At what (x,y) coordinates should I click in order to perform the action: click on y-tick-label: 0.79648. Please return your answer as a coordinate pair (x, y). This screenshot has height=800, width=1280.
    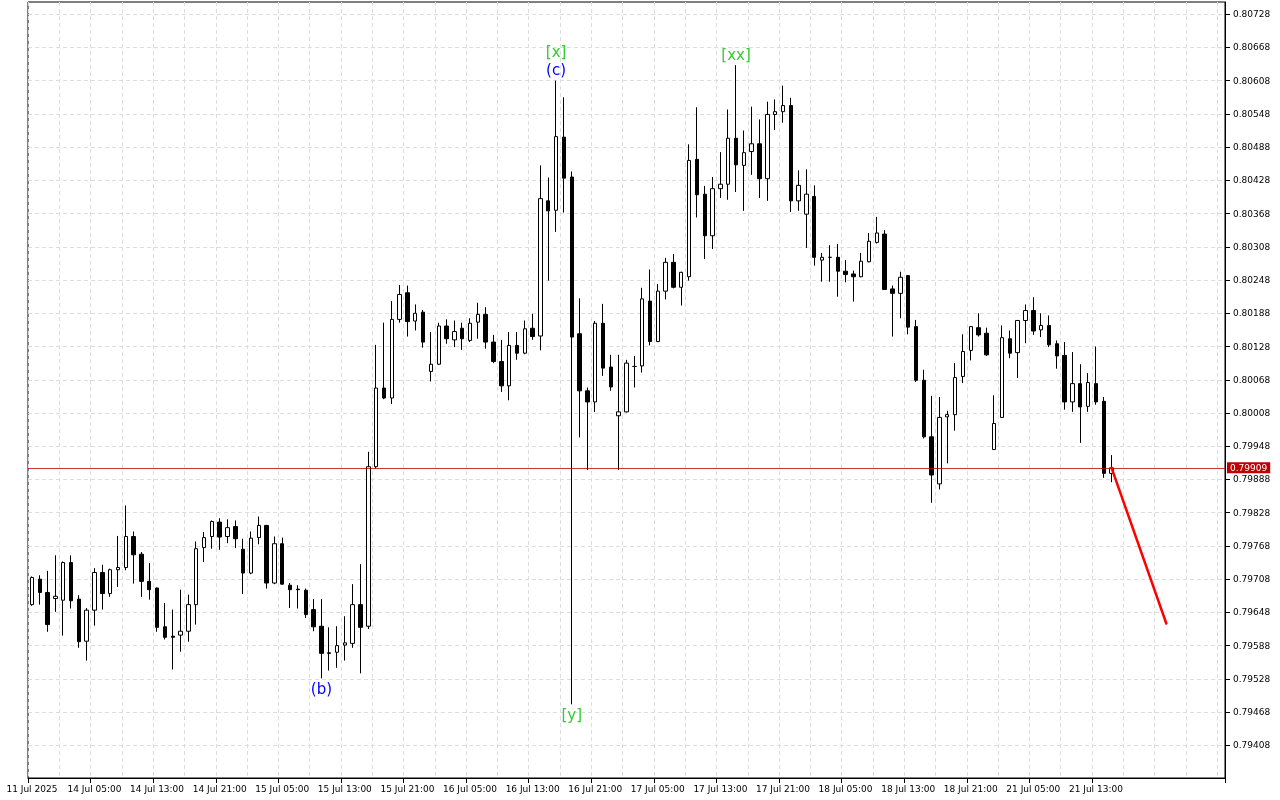
    Looking at the image, I should click on (1252, 612).